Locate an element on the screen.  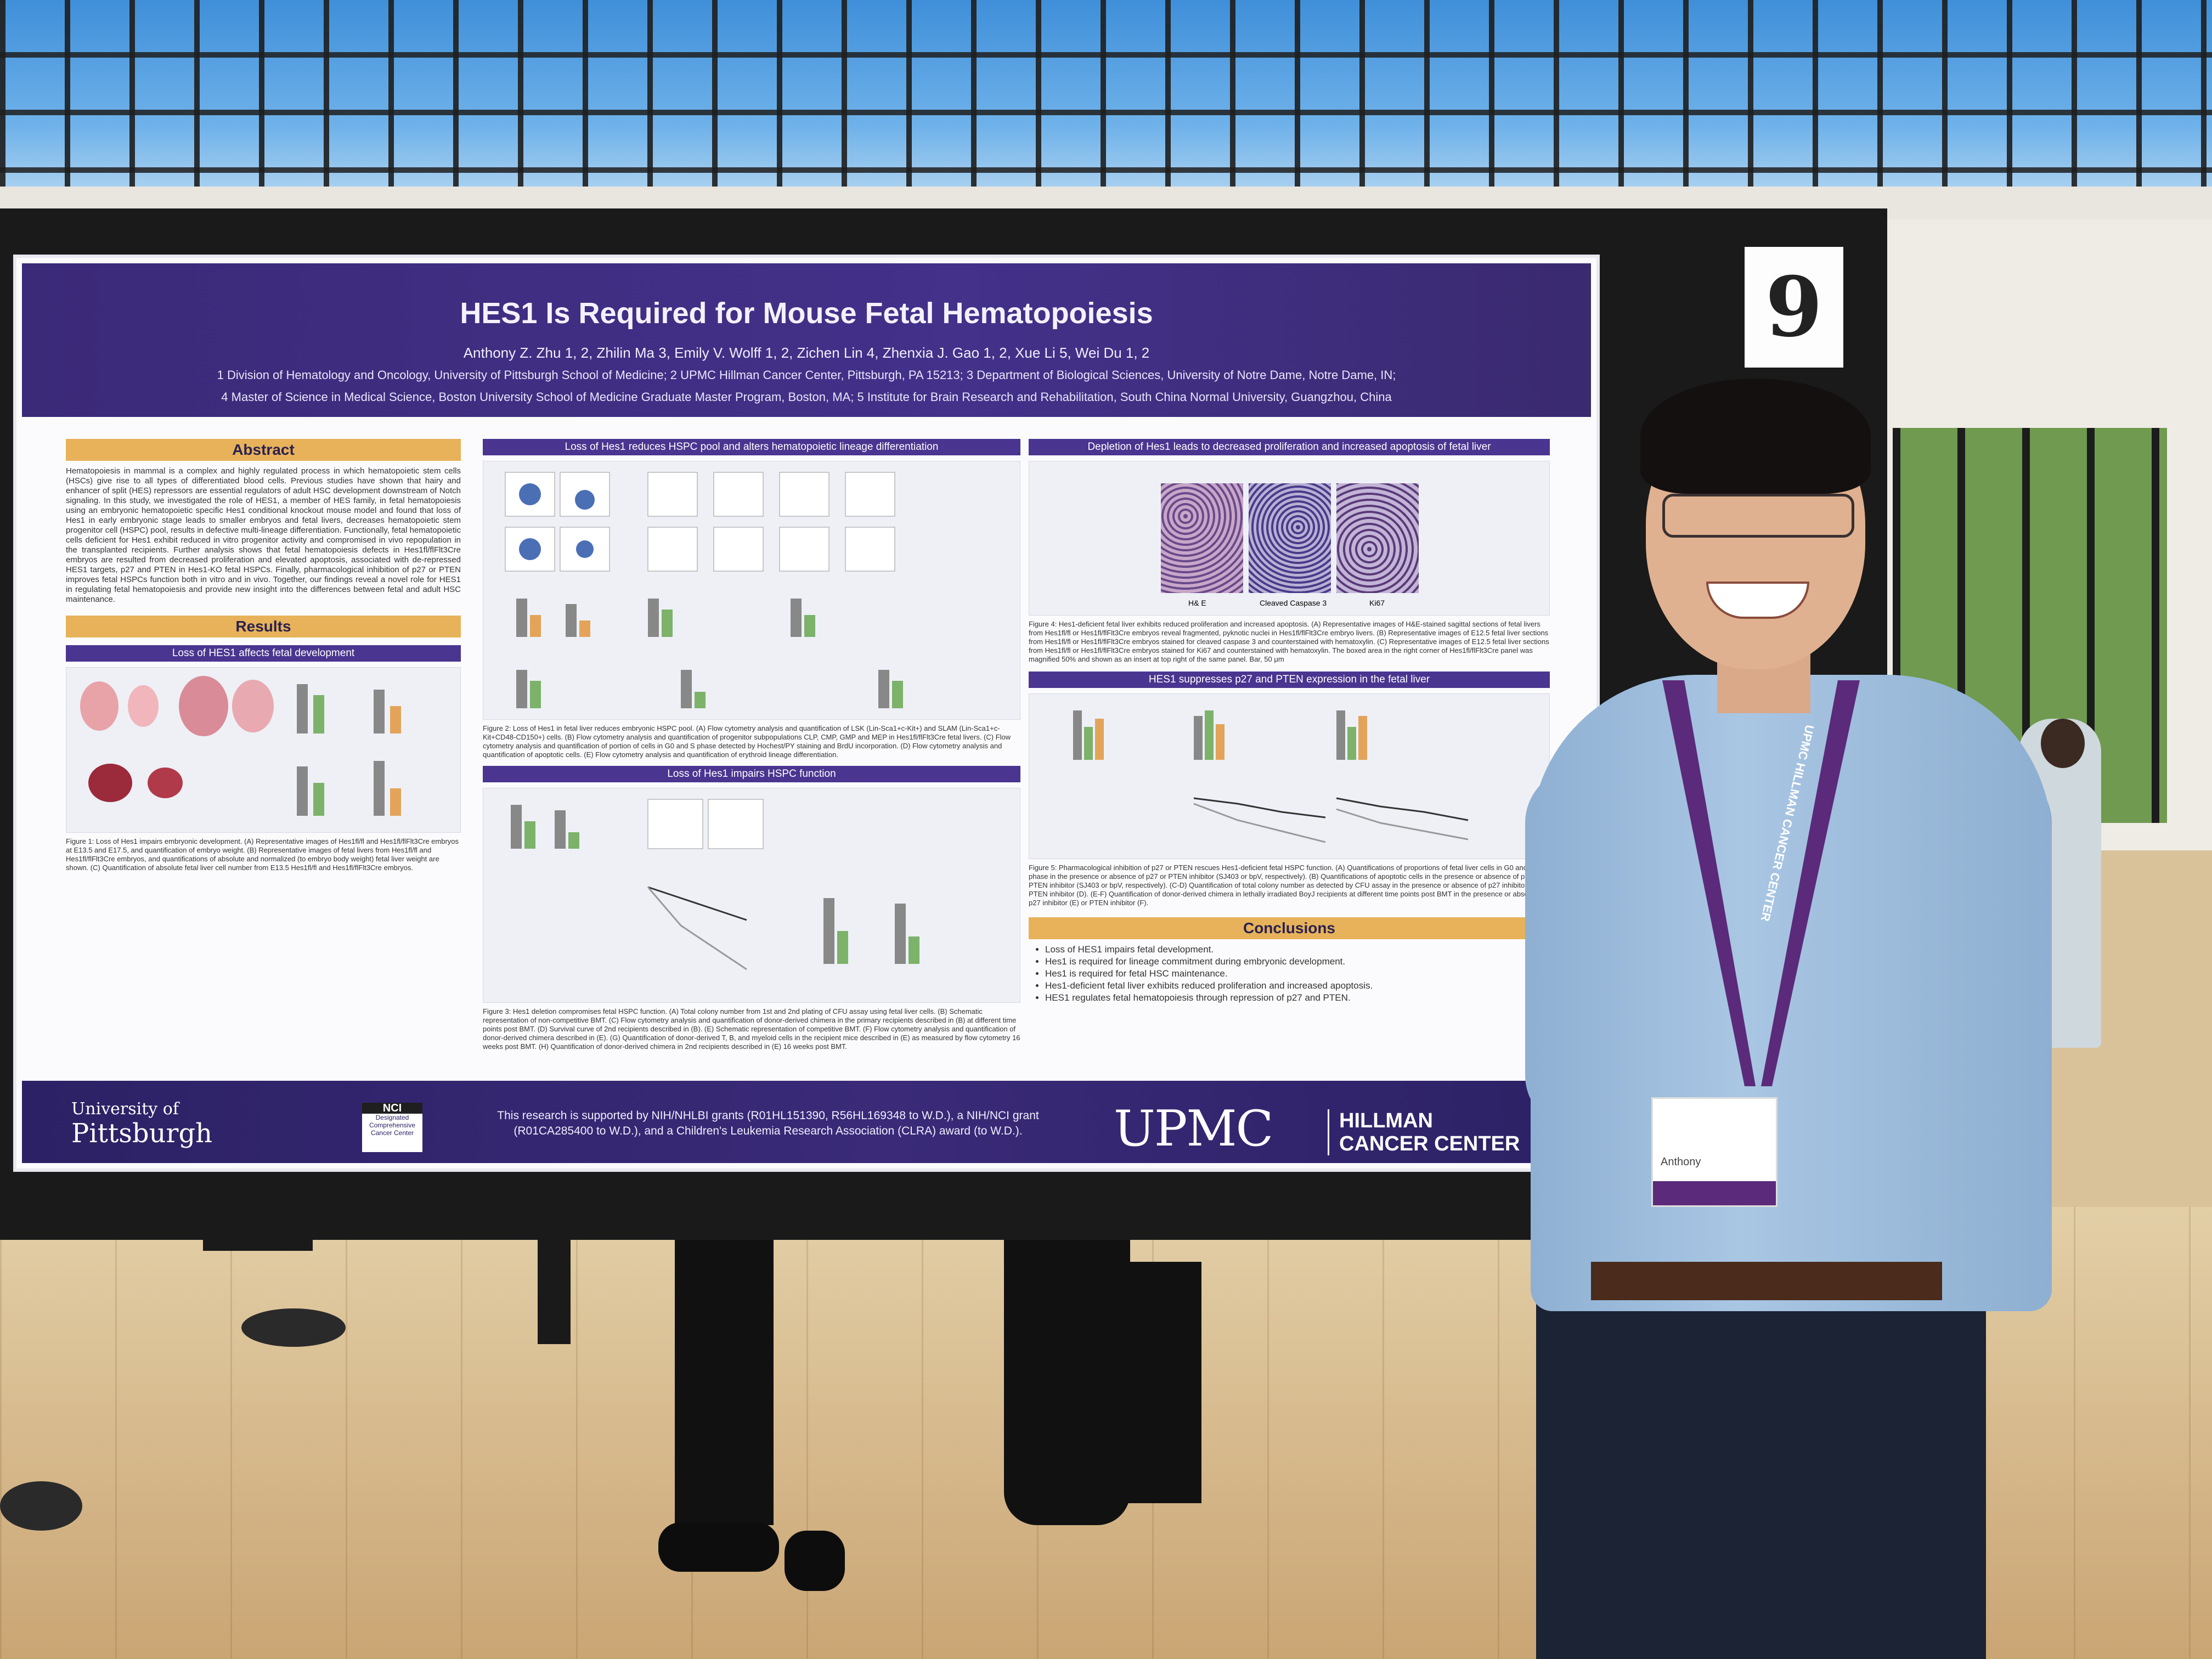
hillman-logo: HILLMAN CANCER CENTER is located at coordinates (1424, 1132).